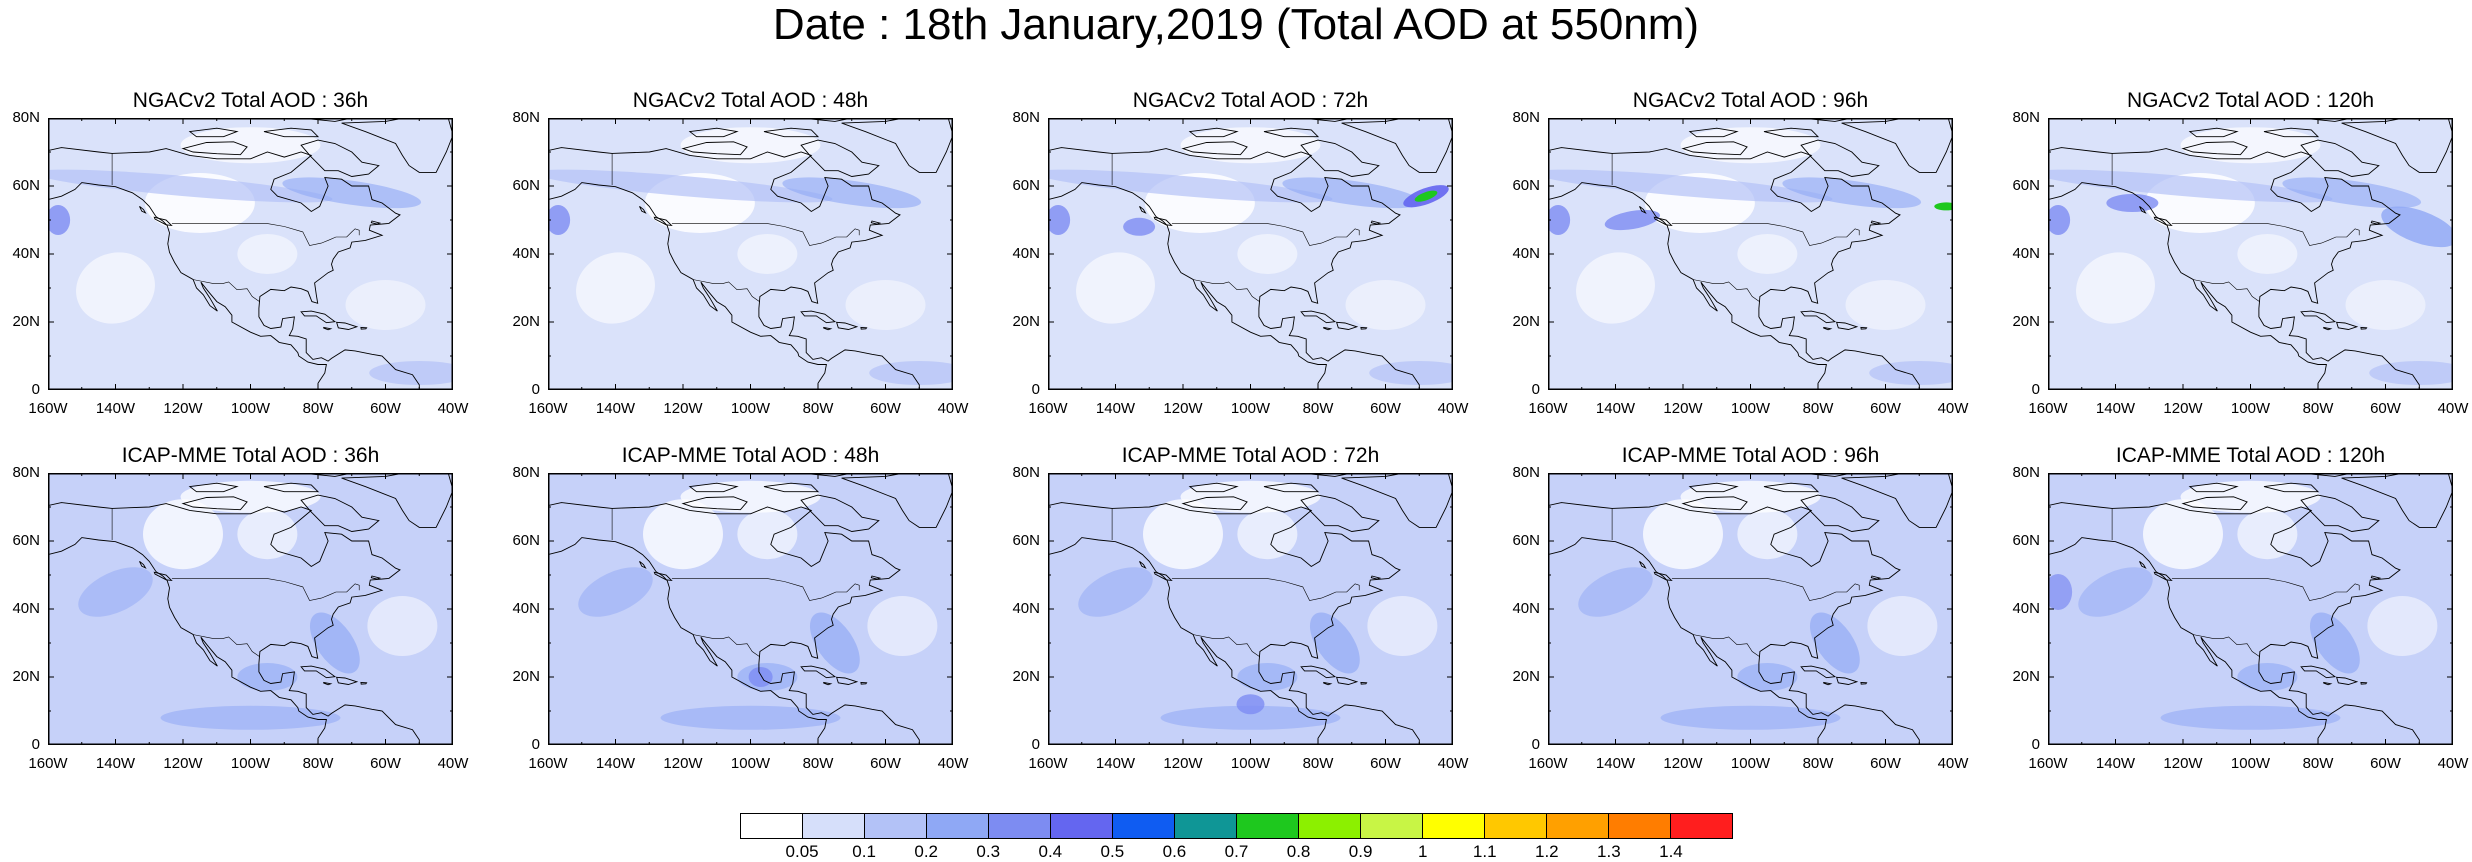 The height and width of the screenshot is (862, 2472). Describe the element at coordinates (526, 676) in the screenshot. I see `lat-tick-label: 20N` at that location.